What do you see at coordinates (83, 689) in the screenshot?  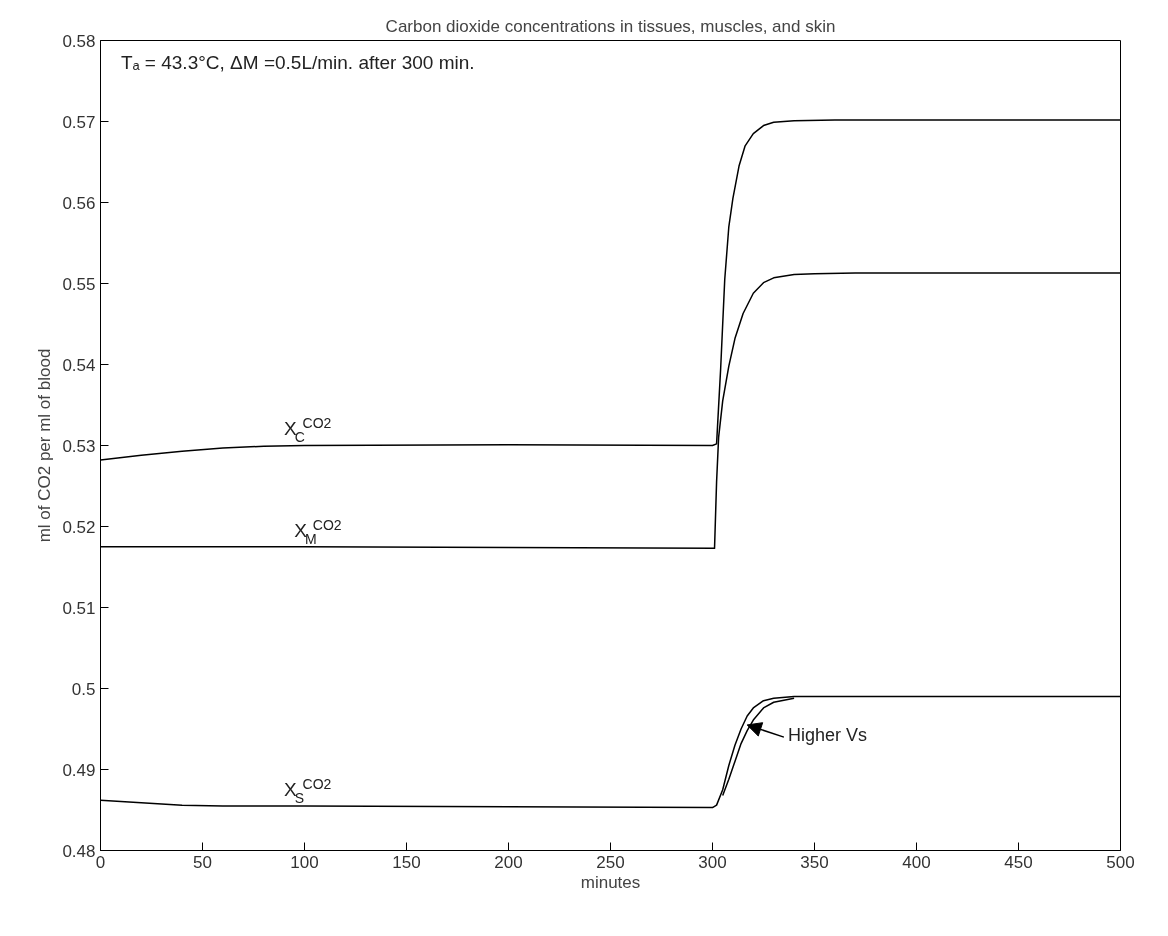 I see `y-tick-label: 0.5` at bounding box center [83, 689].